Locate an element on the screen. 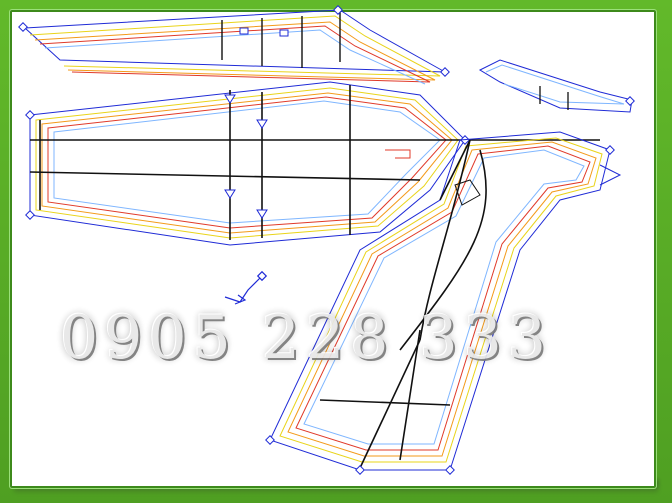  collar-piece is located at coordinates (557, 86).